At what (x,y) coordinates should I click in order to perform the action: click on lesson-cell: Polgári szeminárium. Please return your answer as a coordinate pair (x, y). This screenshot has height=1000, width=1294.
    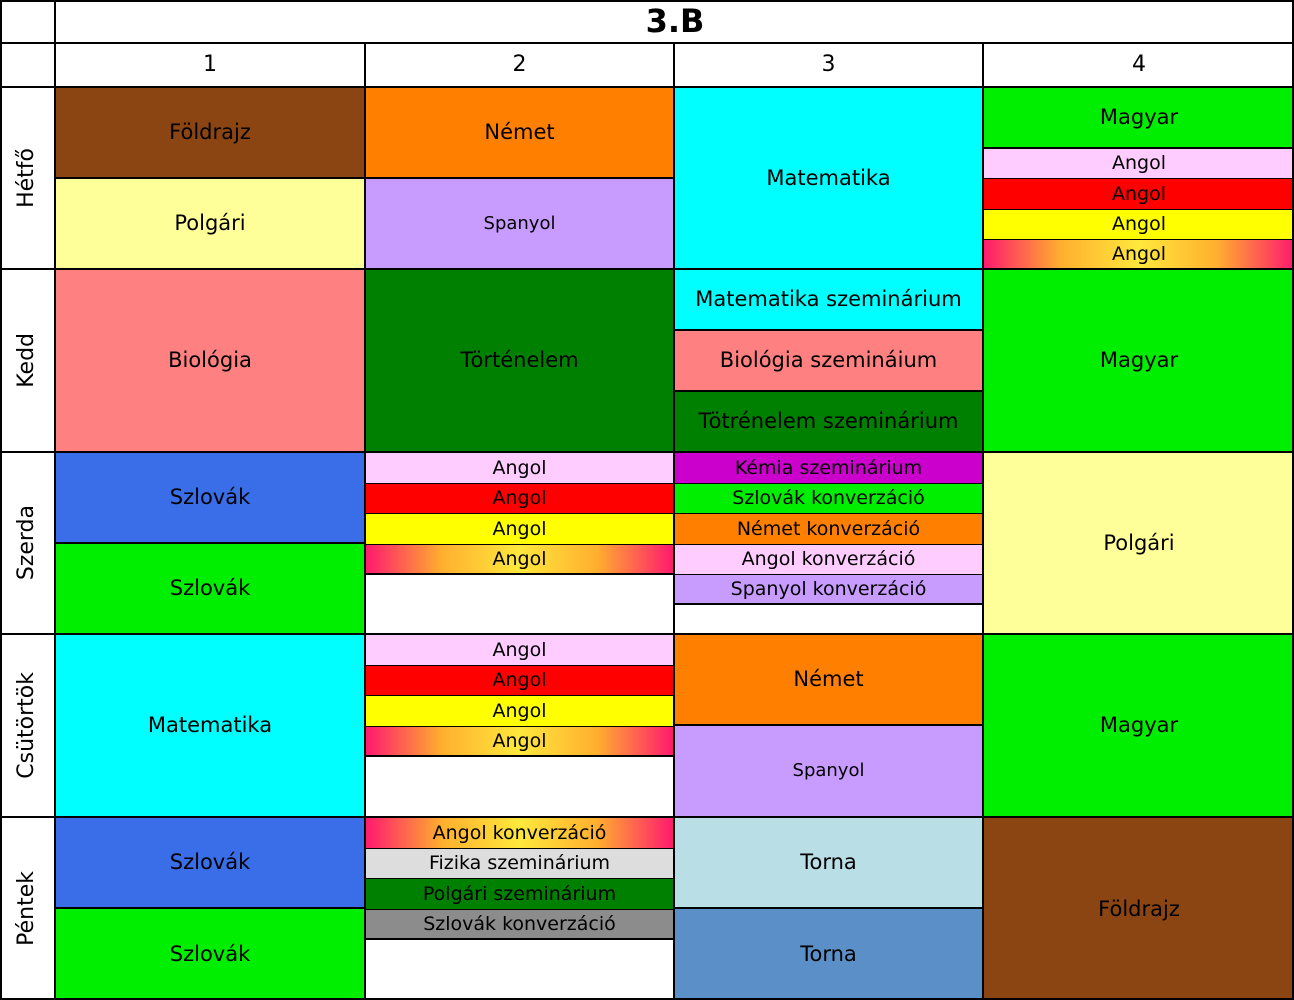
    Looking at the image, I should click on (520, 894).